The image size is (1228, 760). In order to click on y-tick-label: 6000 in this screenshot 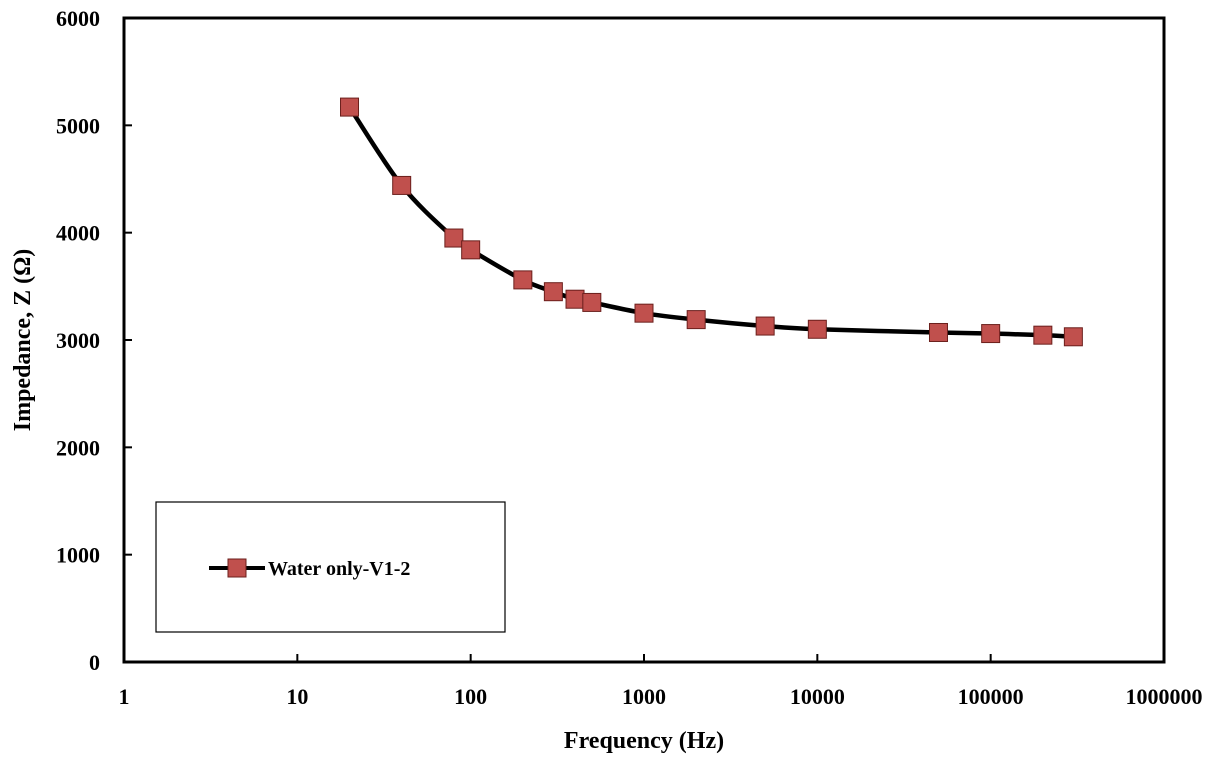, I will do `click(78, 18)`.